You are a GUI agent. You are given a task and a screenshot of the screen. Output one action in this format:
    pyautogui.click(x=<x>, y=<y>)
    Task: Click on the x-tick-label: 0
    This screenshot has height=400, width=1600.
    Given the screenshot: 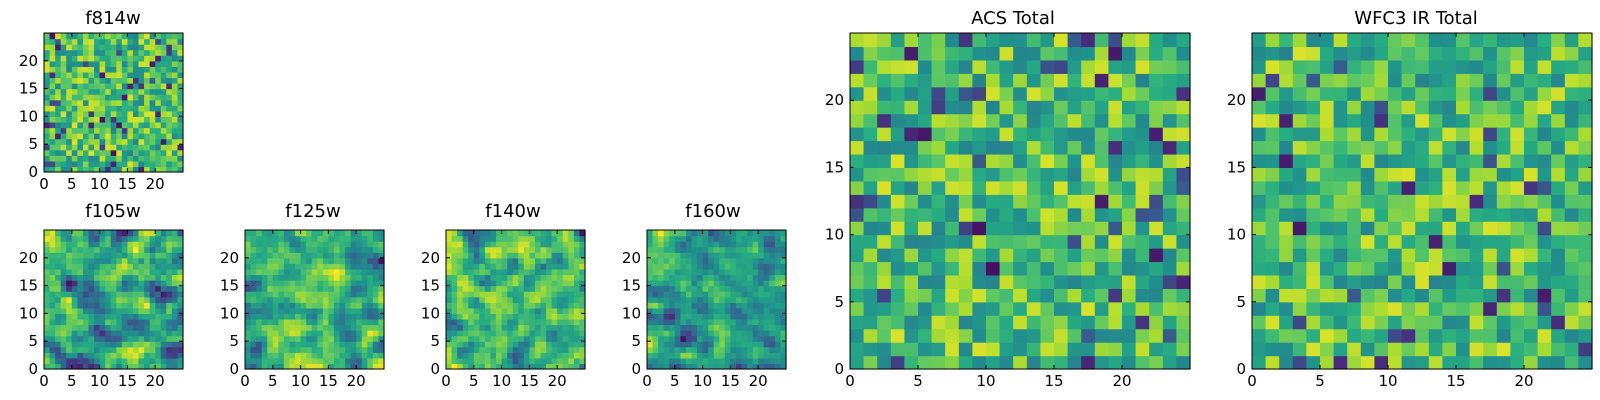 What is the action you would take?
    pyautogui.click(x=245, y=381)
    